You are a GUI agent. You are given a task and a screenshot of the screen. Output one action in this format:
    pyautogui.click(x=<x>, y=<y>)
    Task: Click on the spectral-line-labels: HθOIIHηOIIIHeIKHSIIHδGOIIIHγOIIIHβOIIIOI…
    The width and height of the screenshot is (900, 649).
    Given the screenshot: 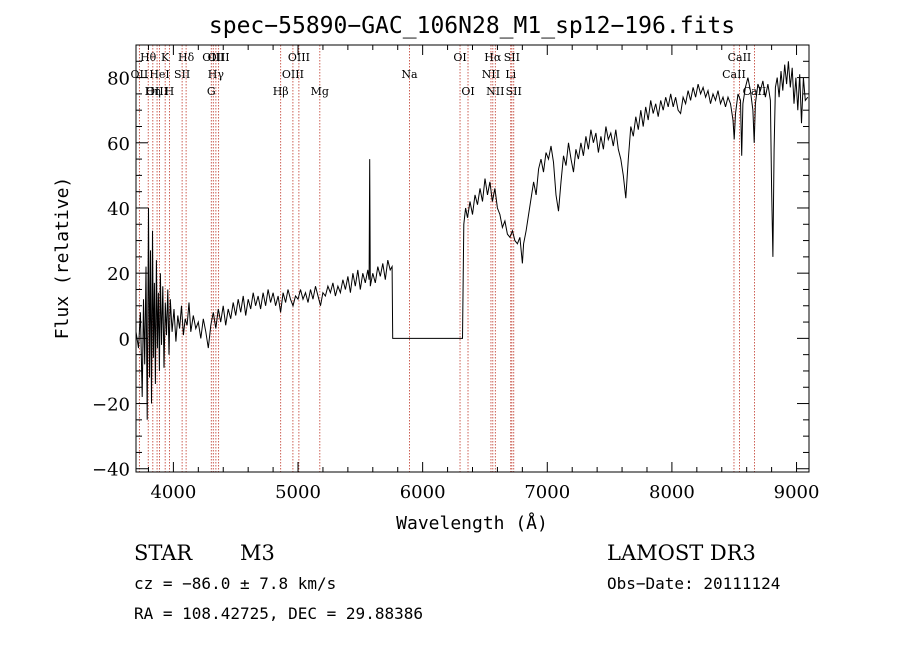 What is the action you would take?
    pyautogui.click(x=449, y=74)
    